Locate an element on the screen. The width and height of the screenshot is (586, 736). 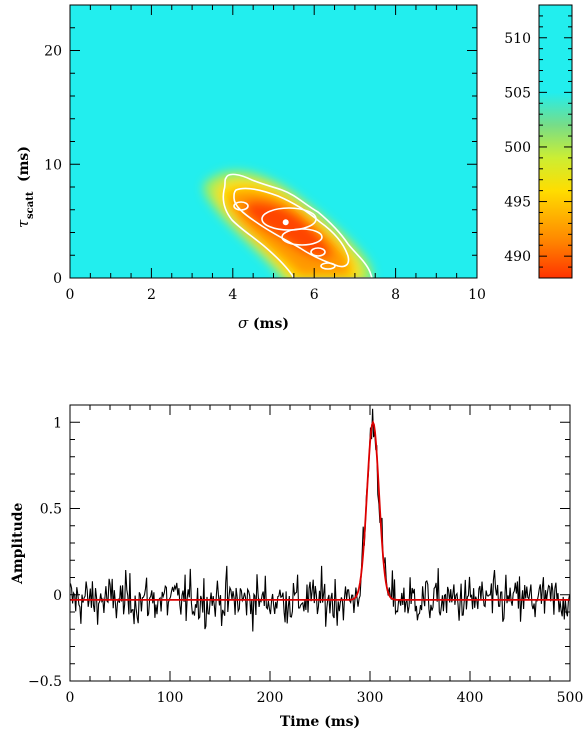
heatmap-ylabel: τ scatt (ms) is located at coordinates (25, 187).